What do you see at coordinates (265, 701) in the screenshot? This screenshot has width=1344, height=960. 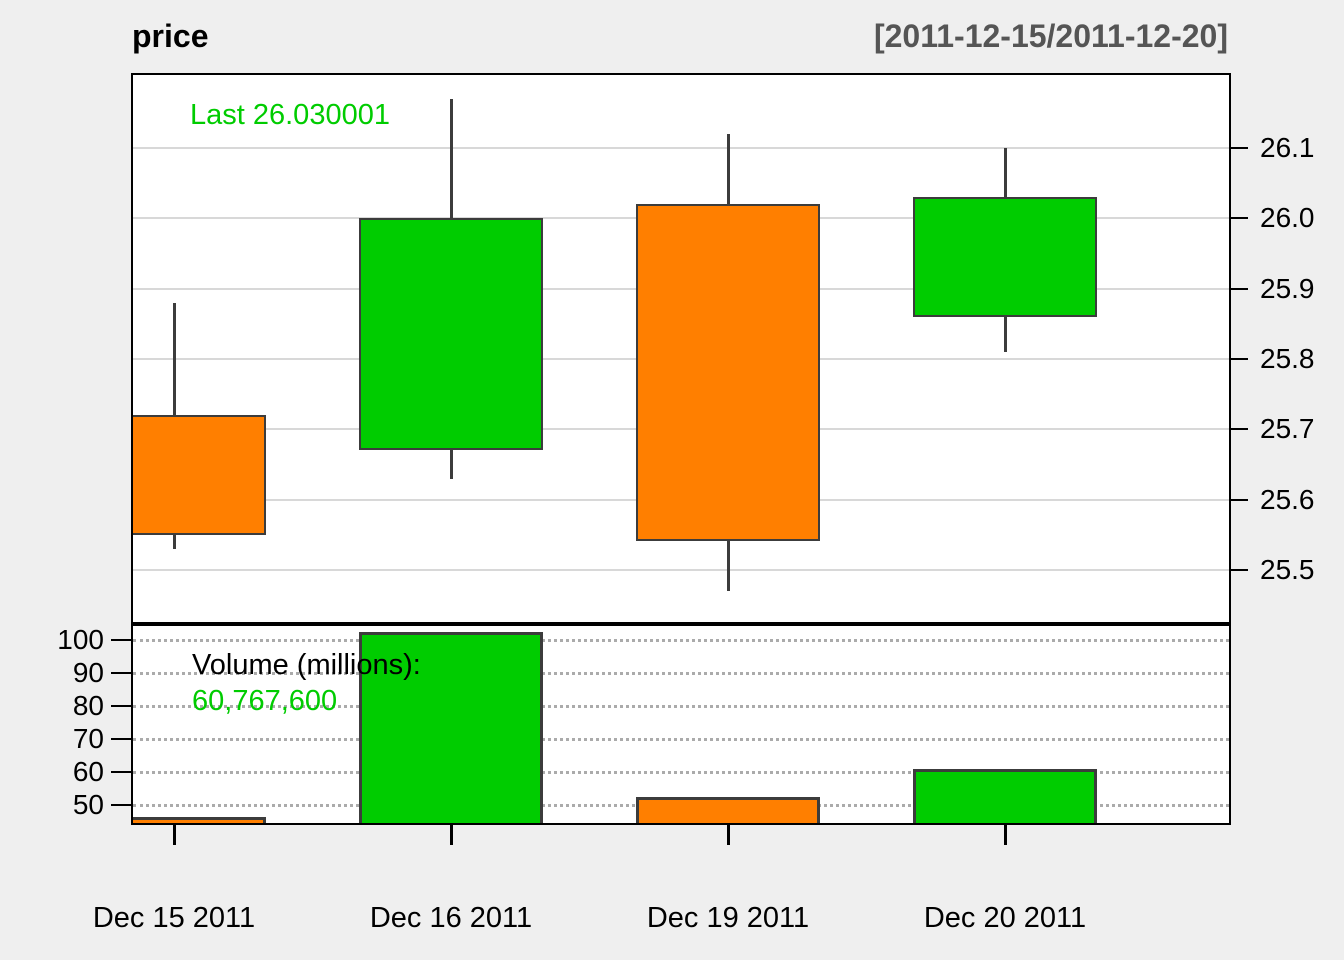 I see `volume-last-value: 60,767,600` at bounding box center [265, 701].